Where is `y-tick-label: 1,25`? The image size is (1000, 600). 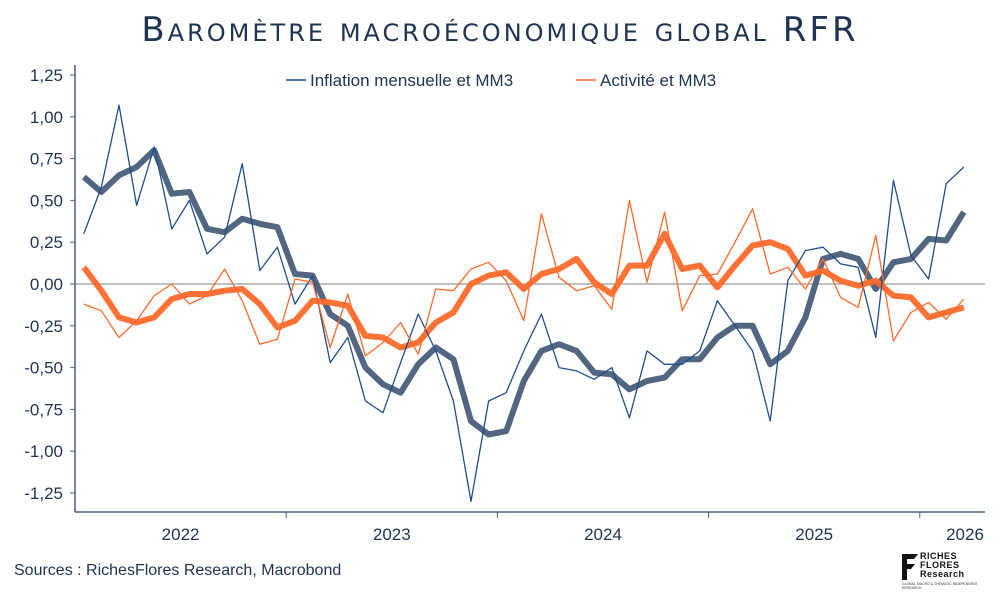 y-tick-label: 1,25 is located at coordinates (46, 75).